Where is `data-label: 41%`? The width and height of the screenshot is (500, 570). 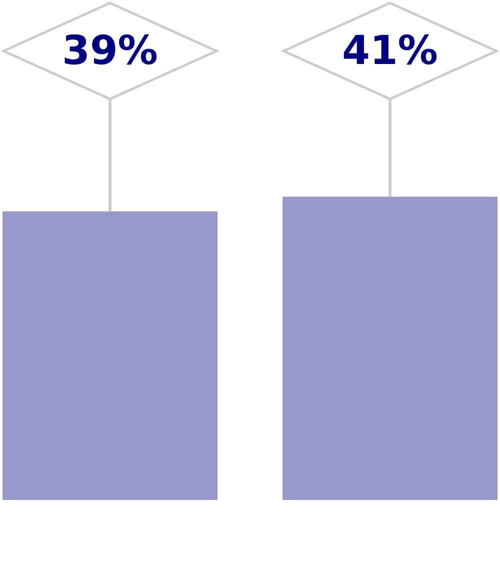 data-label: 41% is located at coordinates (390, 51).